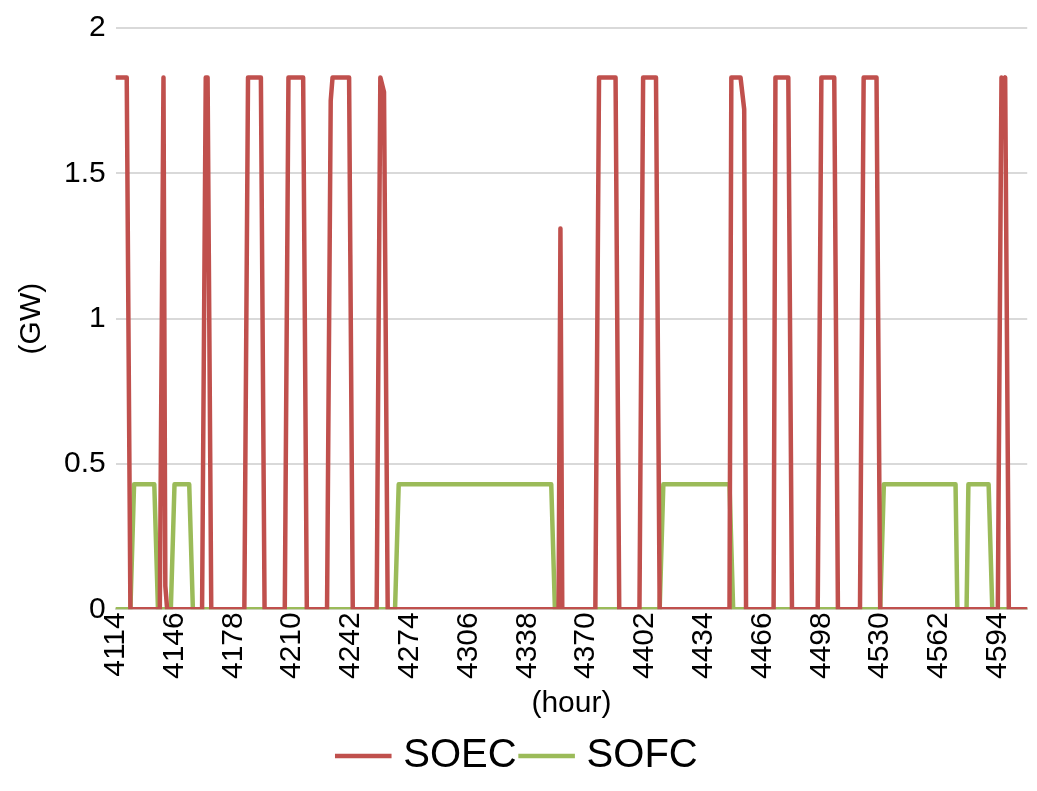  Describe the element at coordinates (97, 316) in the screenshot. I see `y-tick-label: 1` at that location.